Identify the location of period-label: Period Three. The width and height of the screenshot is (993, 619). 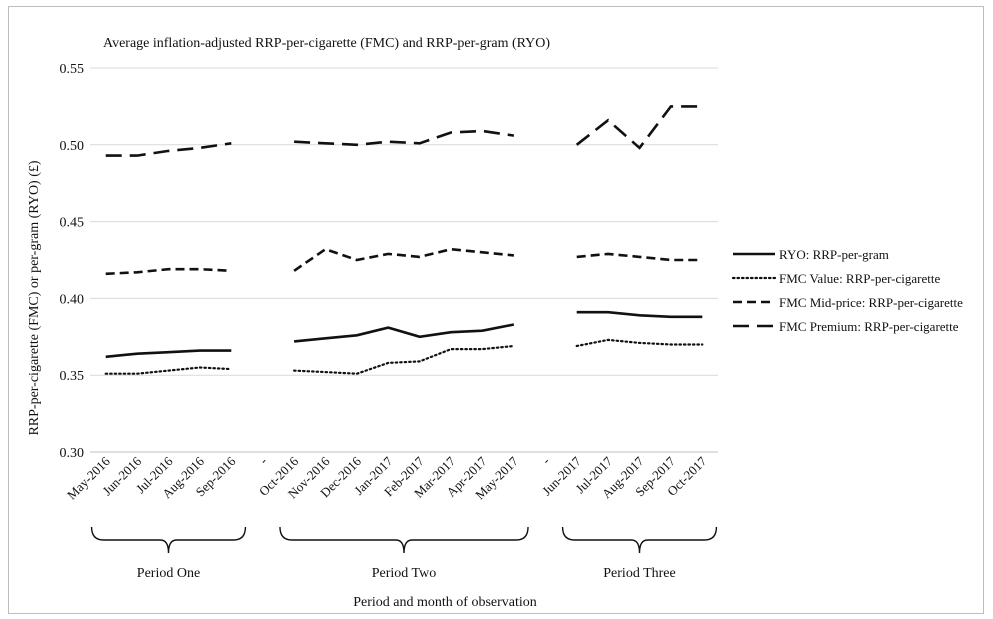
(639, 573).